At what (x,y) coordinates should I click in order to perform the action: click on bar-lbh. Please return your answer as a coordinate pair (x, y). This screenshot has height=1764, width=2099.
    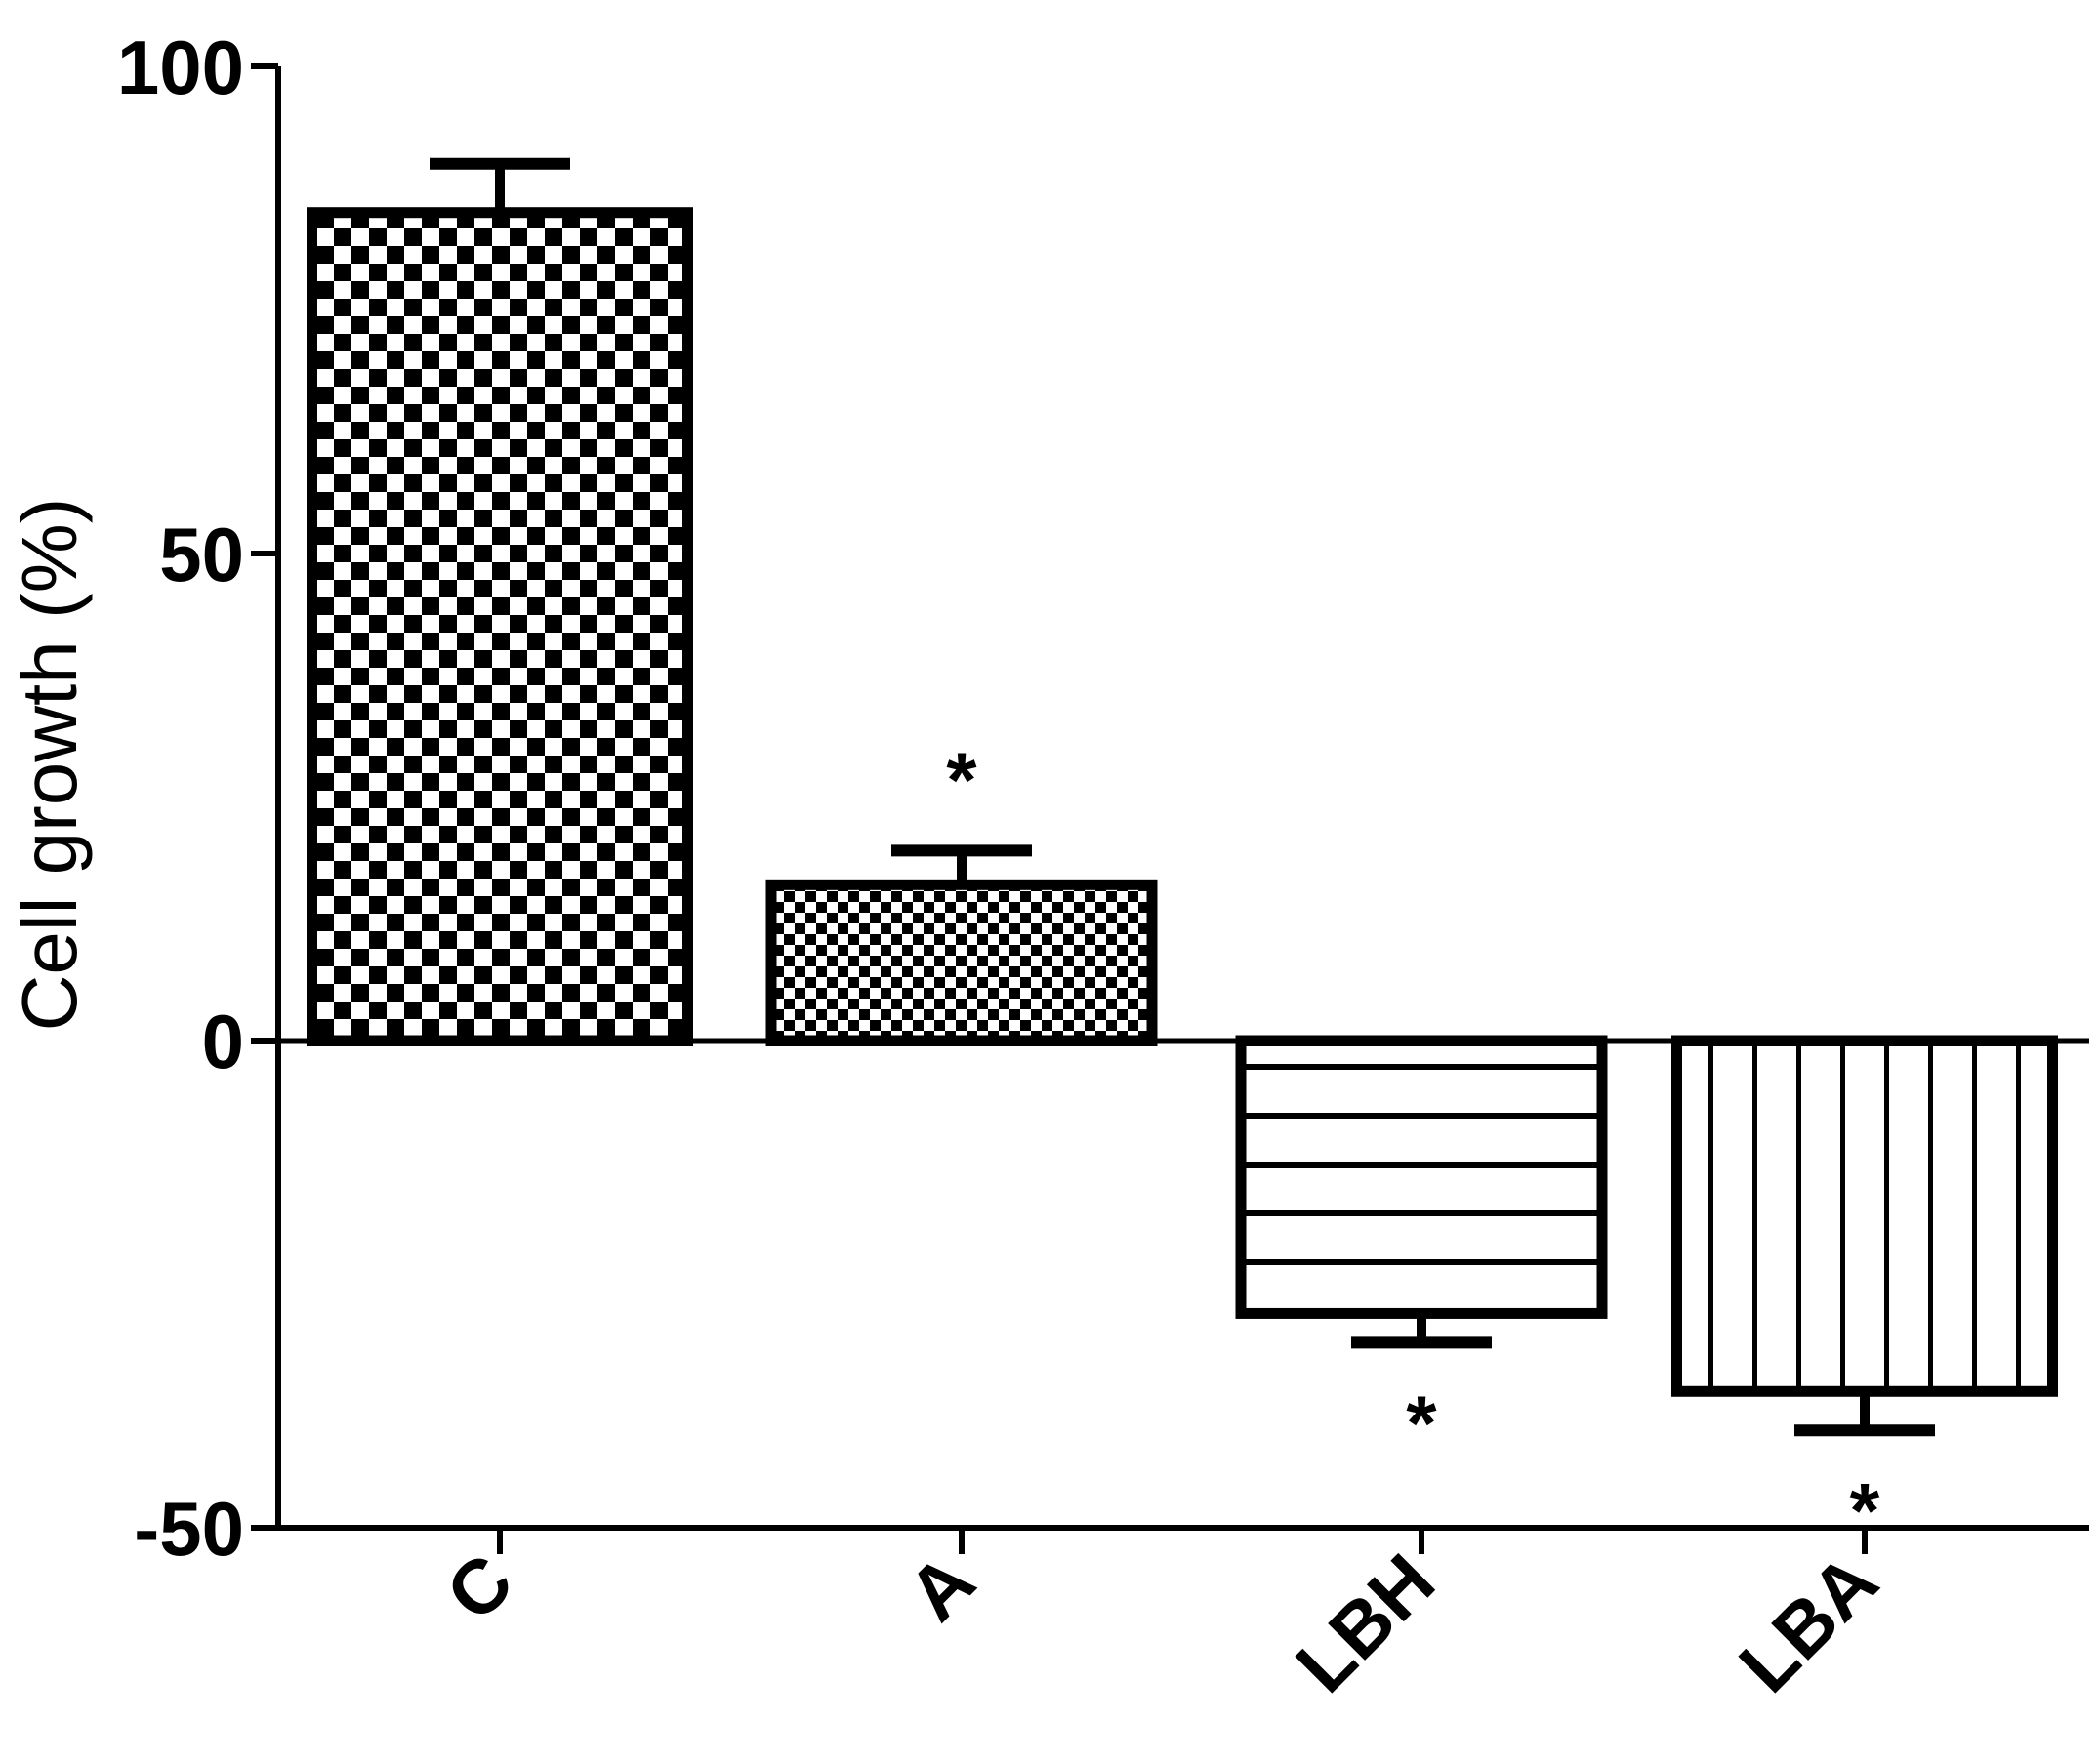
    Looking at the image, I should click on (1421, 1177).